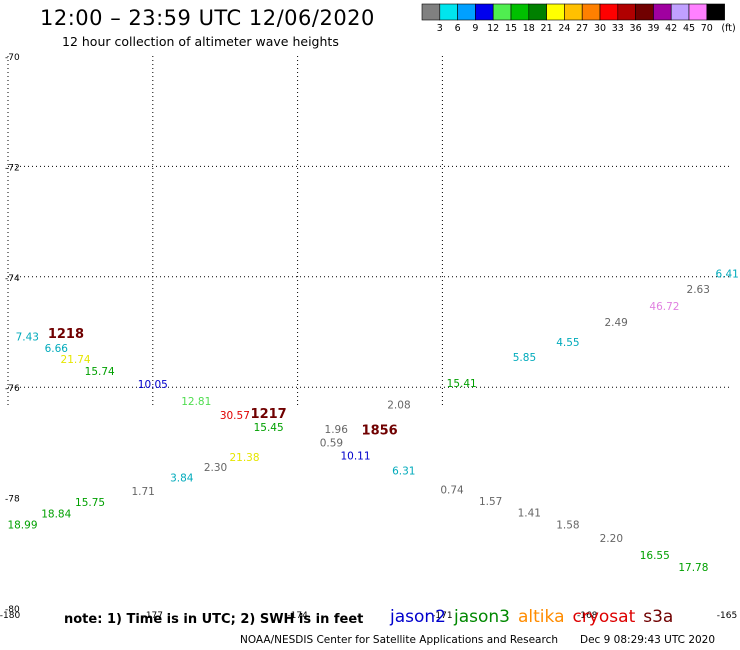 The width and height of the screenshot is (740, 650). I want to click on colorbar-label: 15, so click(511, 28).